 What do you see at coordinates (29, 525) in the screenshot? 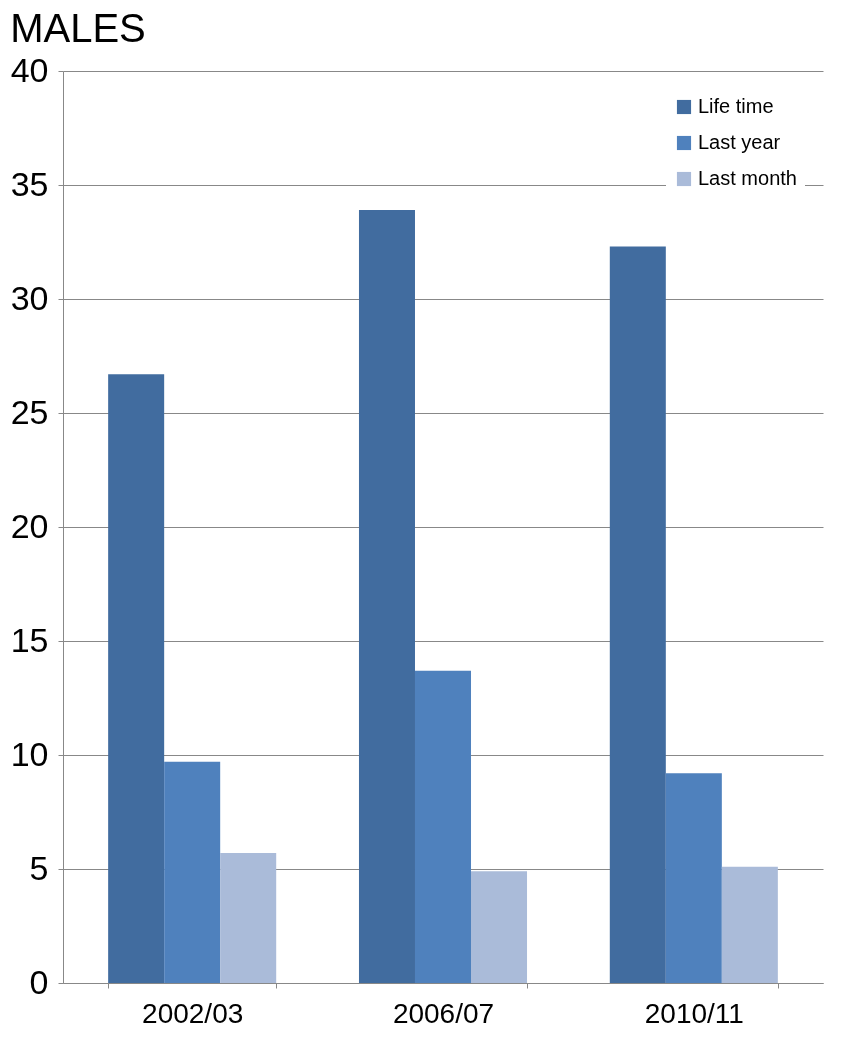
I see `y-tick-label: 20` at bounding box center [29, 525].